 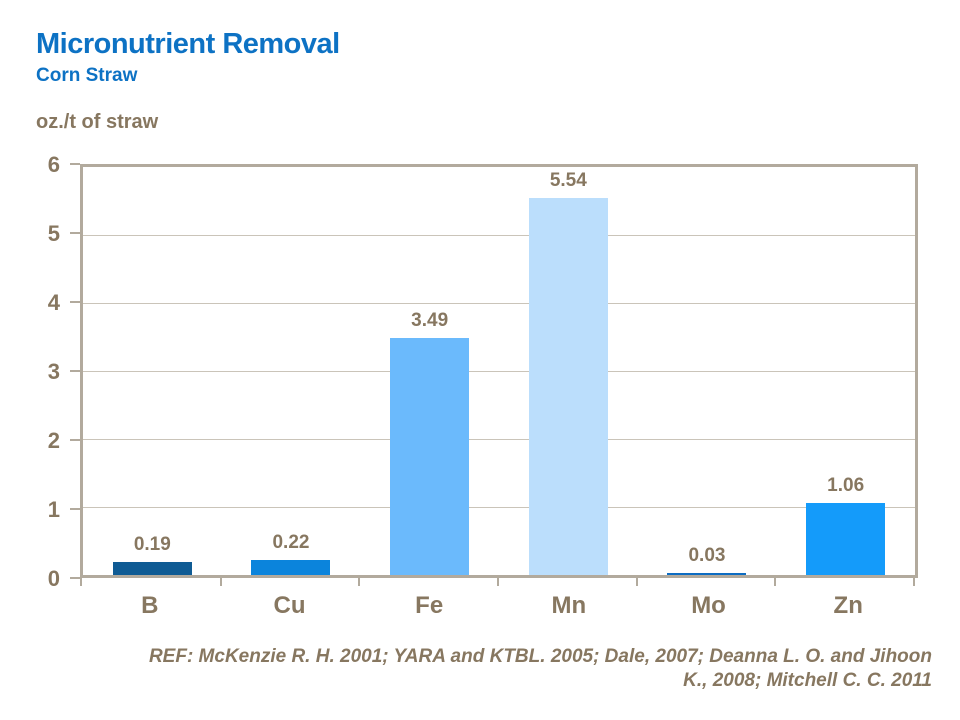 What do you see at coordinates (846, 485) in the screenshot?
I see `value-label-Zn: 1.06` at bounding box center [846, 485].